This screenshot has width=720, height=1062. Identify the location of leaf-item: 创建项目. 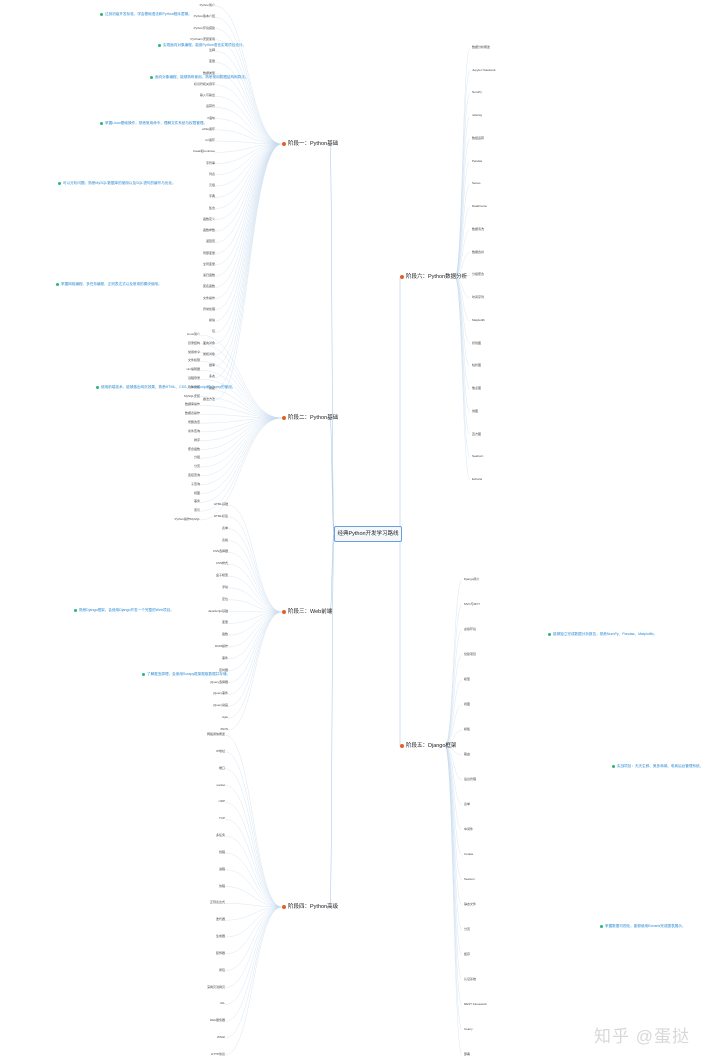
(470, 654).